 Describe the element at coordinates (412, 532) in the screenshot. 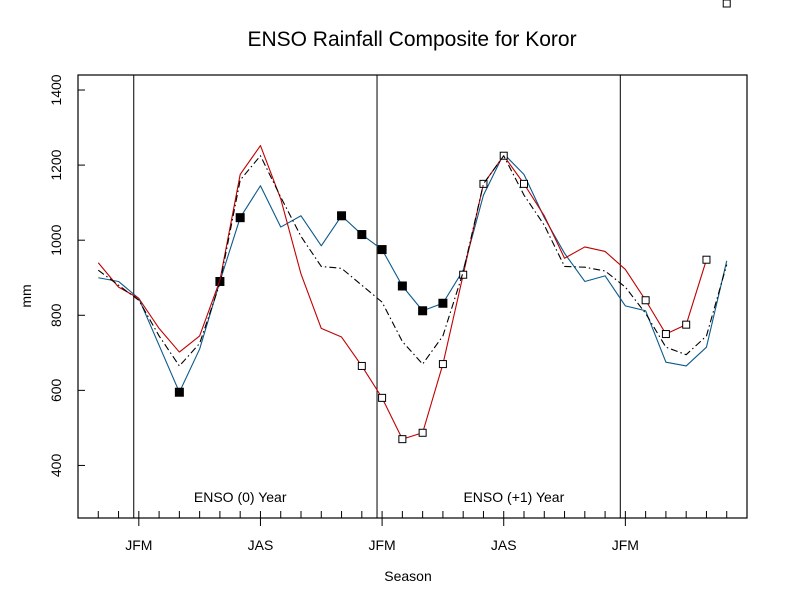

I see `x-axis: JFM JAS JFM JAS JFM` at that location.